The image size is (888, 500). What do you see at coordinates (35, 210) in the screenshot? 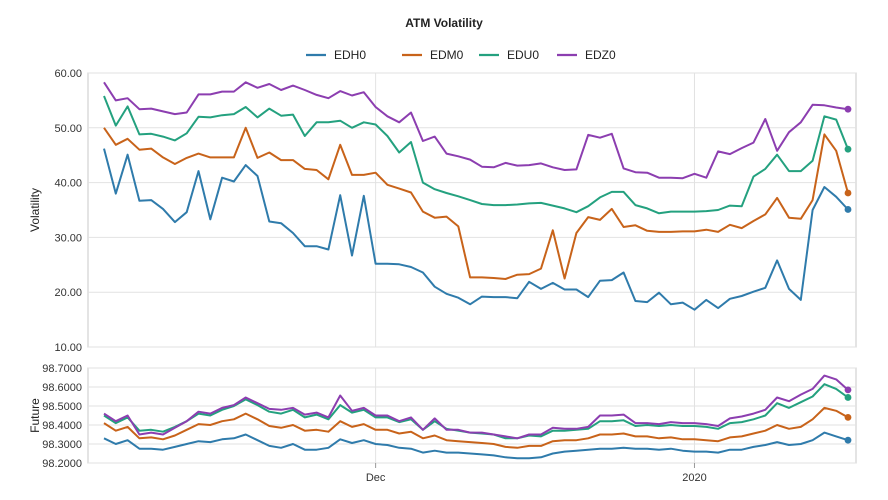
I see `y-axis-label-volatility: Volatility` at bounding box center [35, 210].